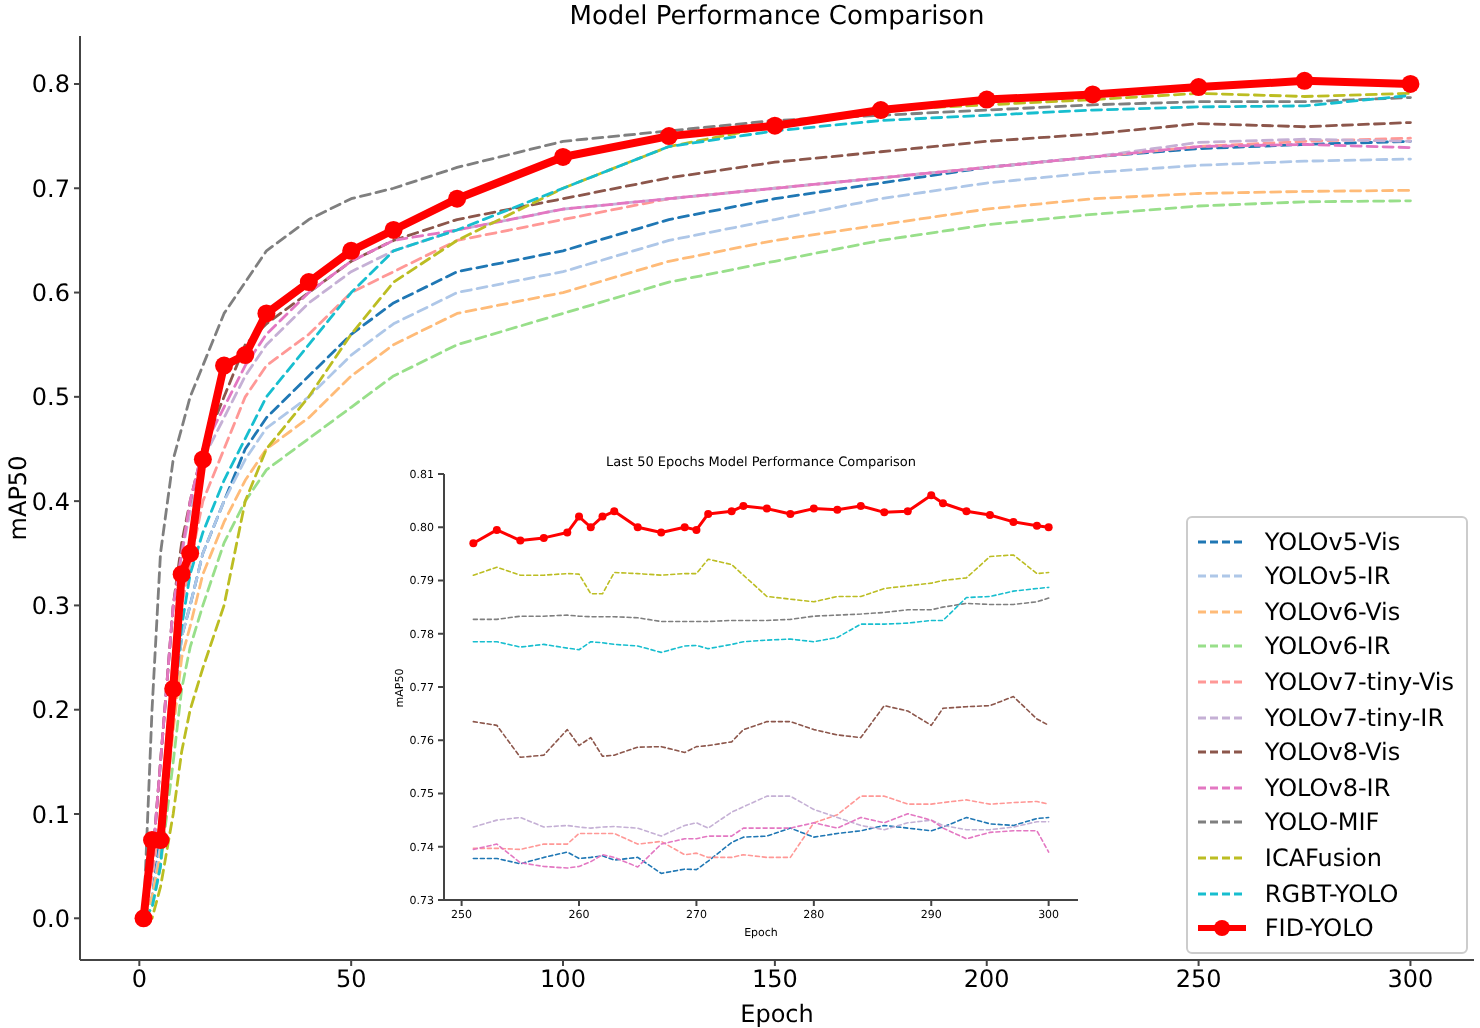 The image size is (1480, 1028). I want to click on x-tick-label: 300, so click(1410, 979).